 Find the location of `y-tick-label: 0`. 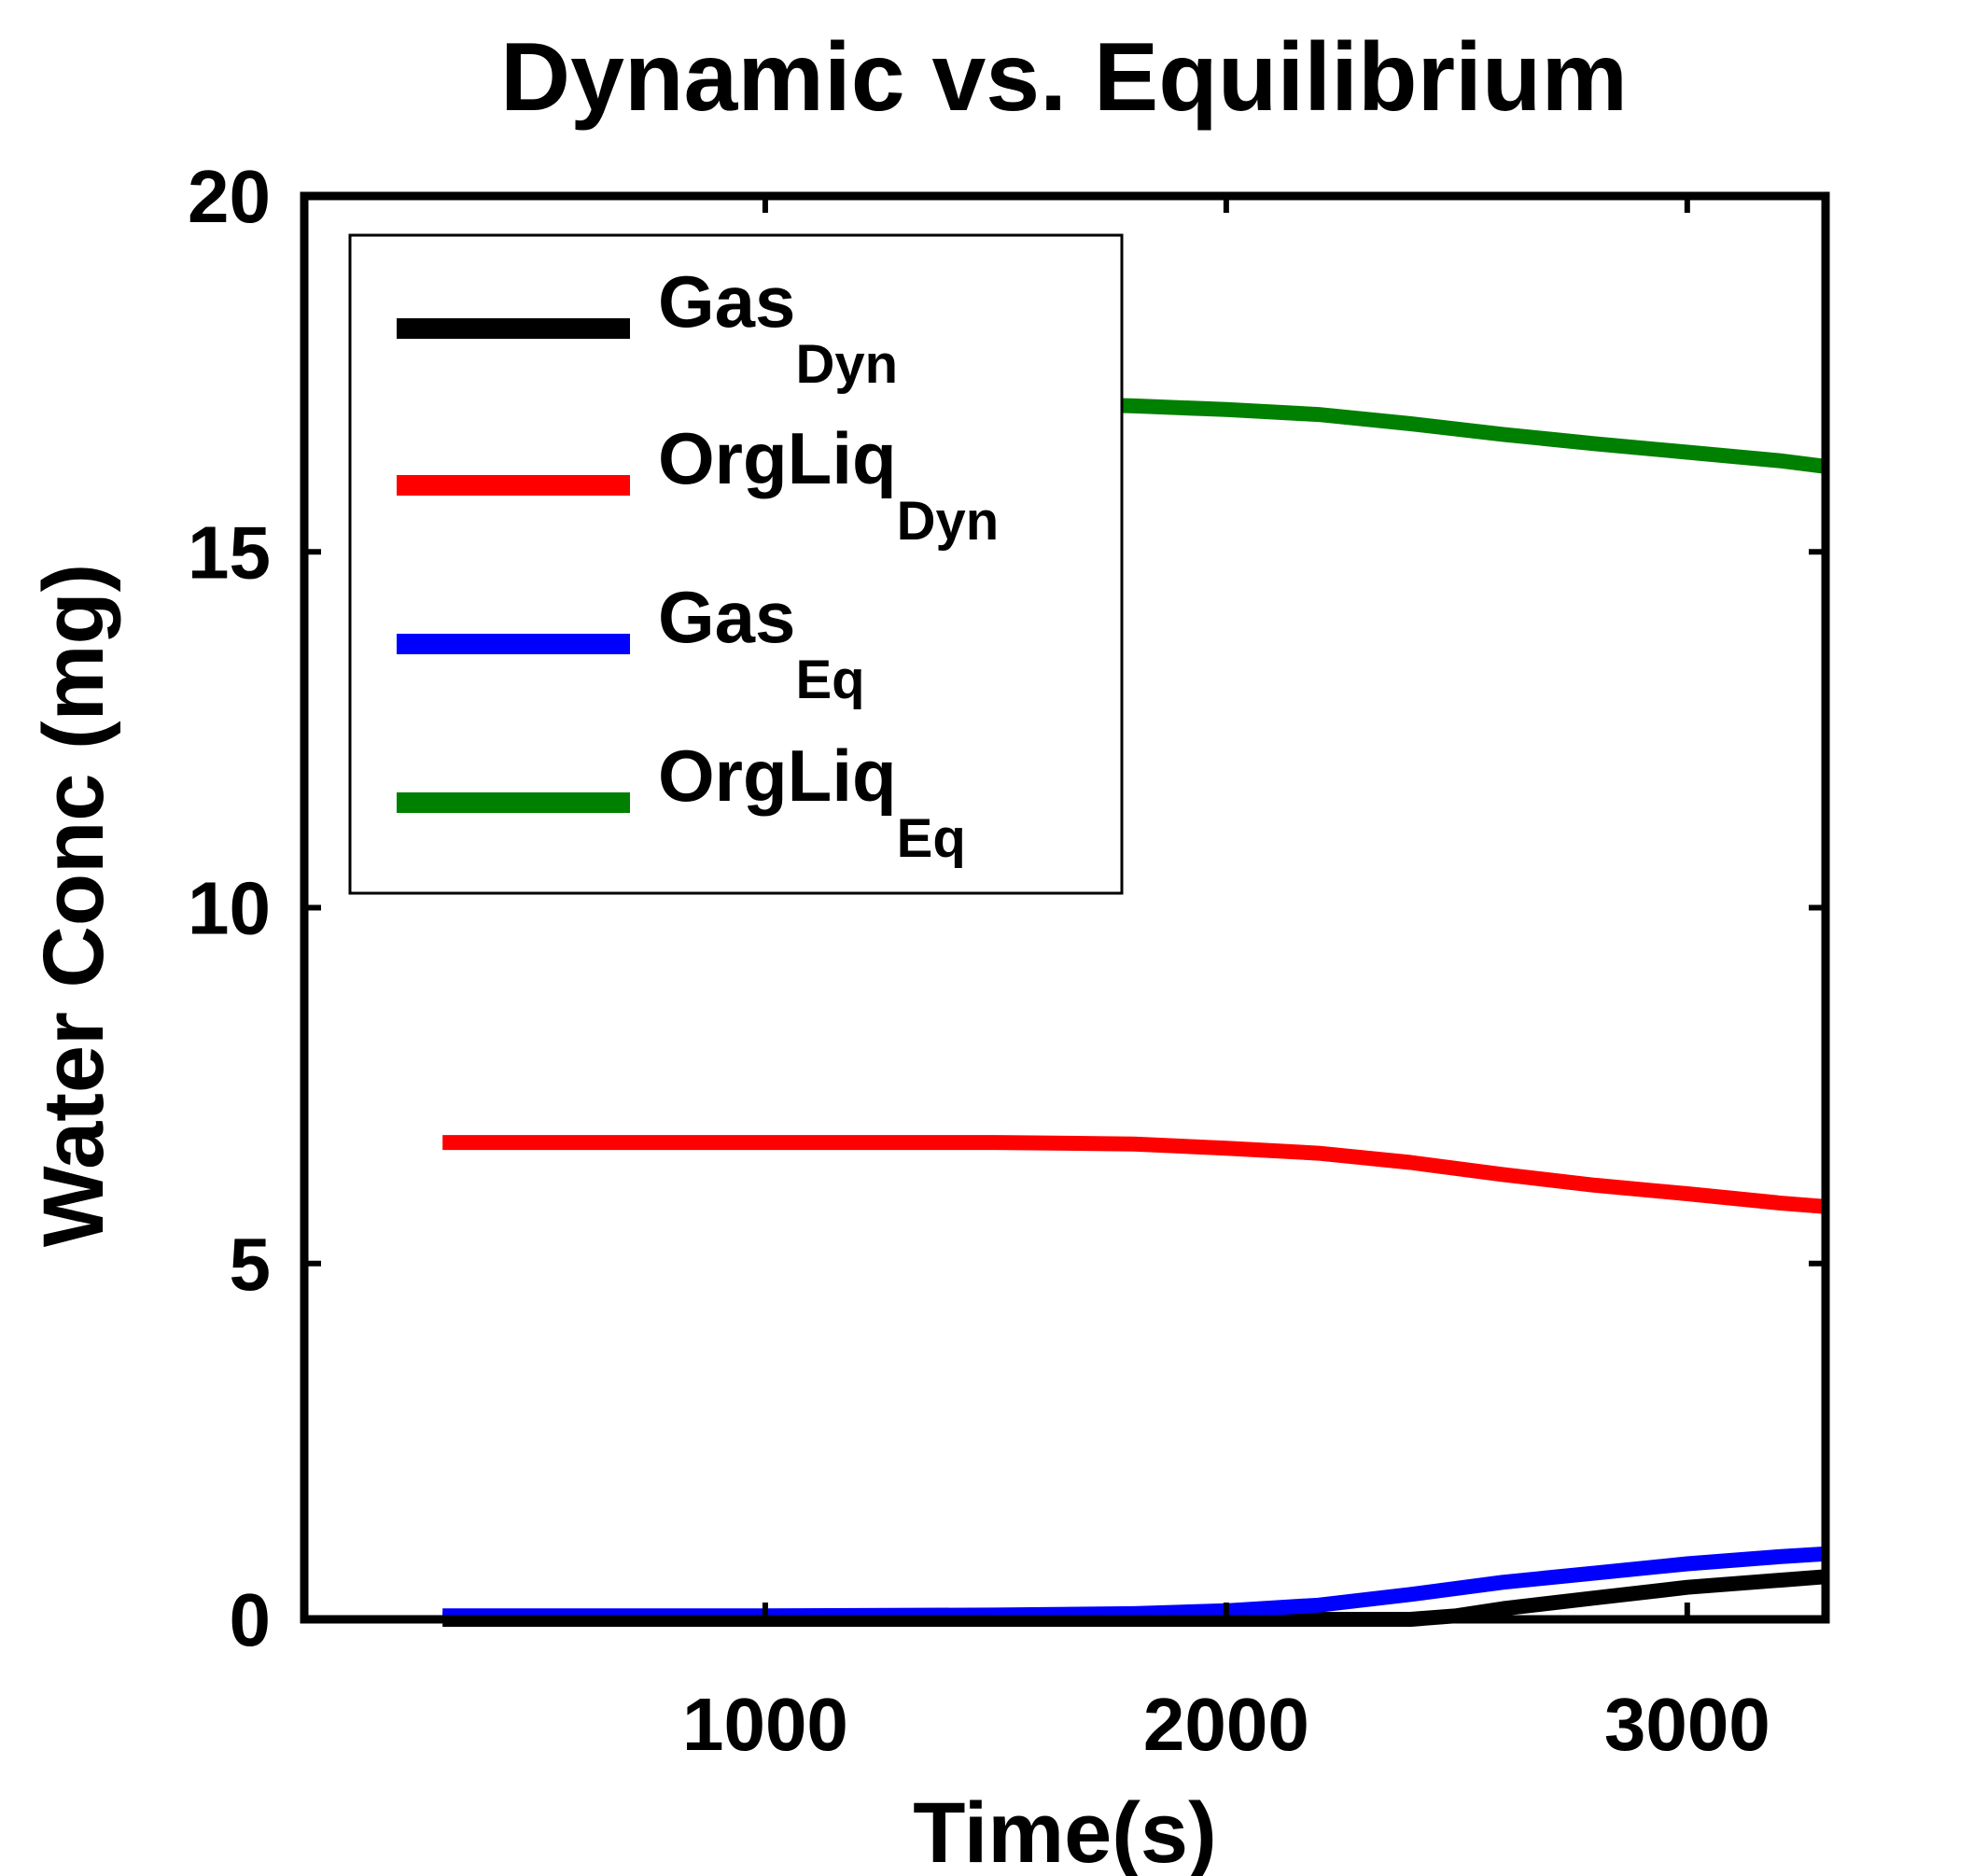

y-tick-label: 0 is located at coordinates (251, 1619).